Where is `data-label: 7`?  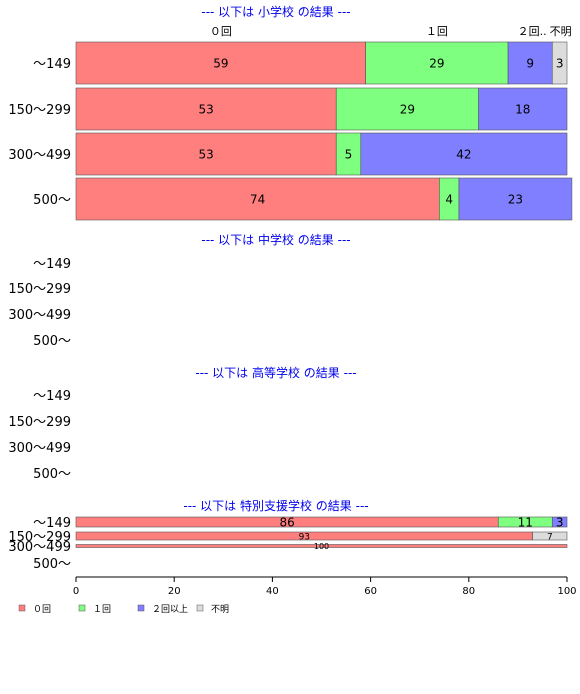
data-label: 7 is located at coordinates (550, 537).